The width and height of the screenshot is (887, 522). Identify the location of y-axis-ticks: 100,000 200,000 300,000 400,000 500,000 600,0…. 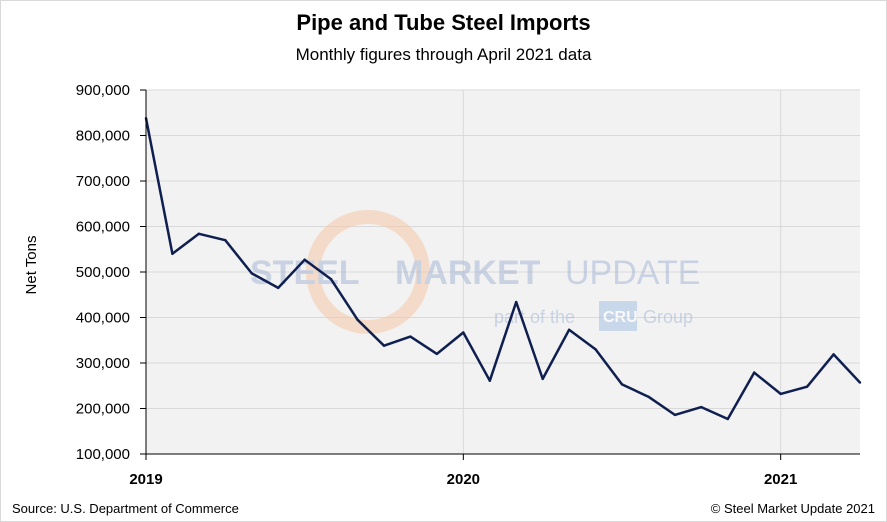
(111, 272).